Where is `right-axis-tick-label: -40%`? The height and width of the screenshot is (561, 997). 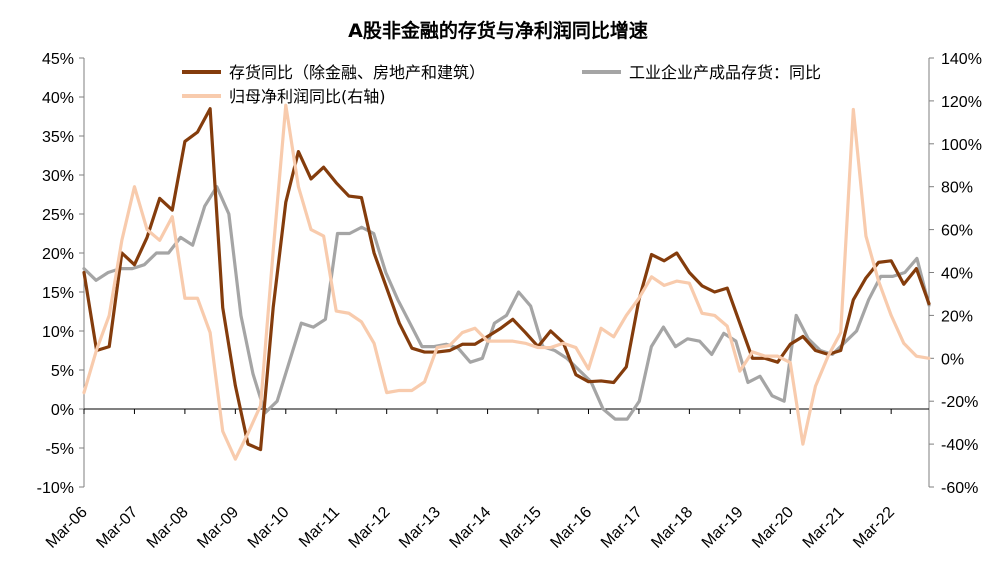 right-axis-tick-label: -40% is located at coordinates (959, 445).